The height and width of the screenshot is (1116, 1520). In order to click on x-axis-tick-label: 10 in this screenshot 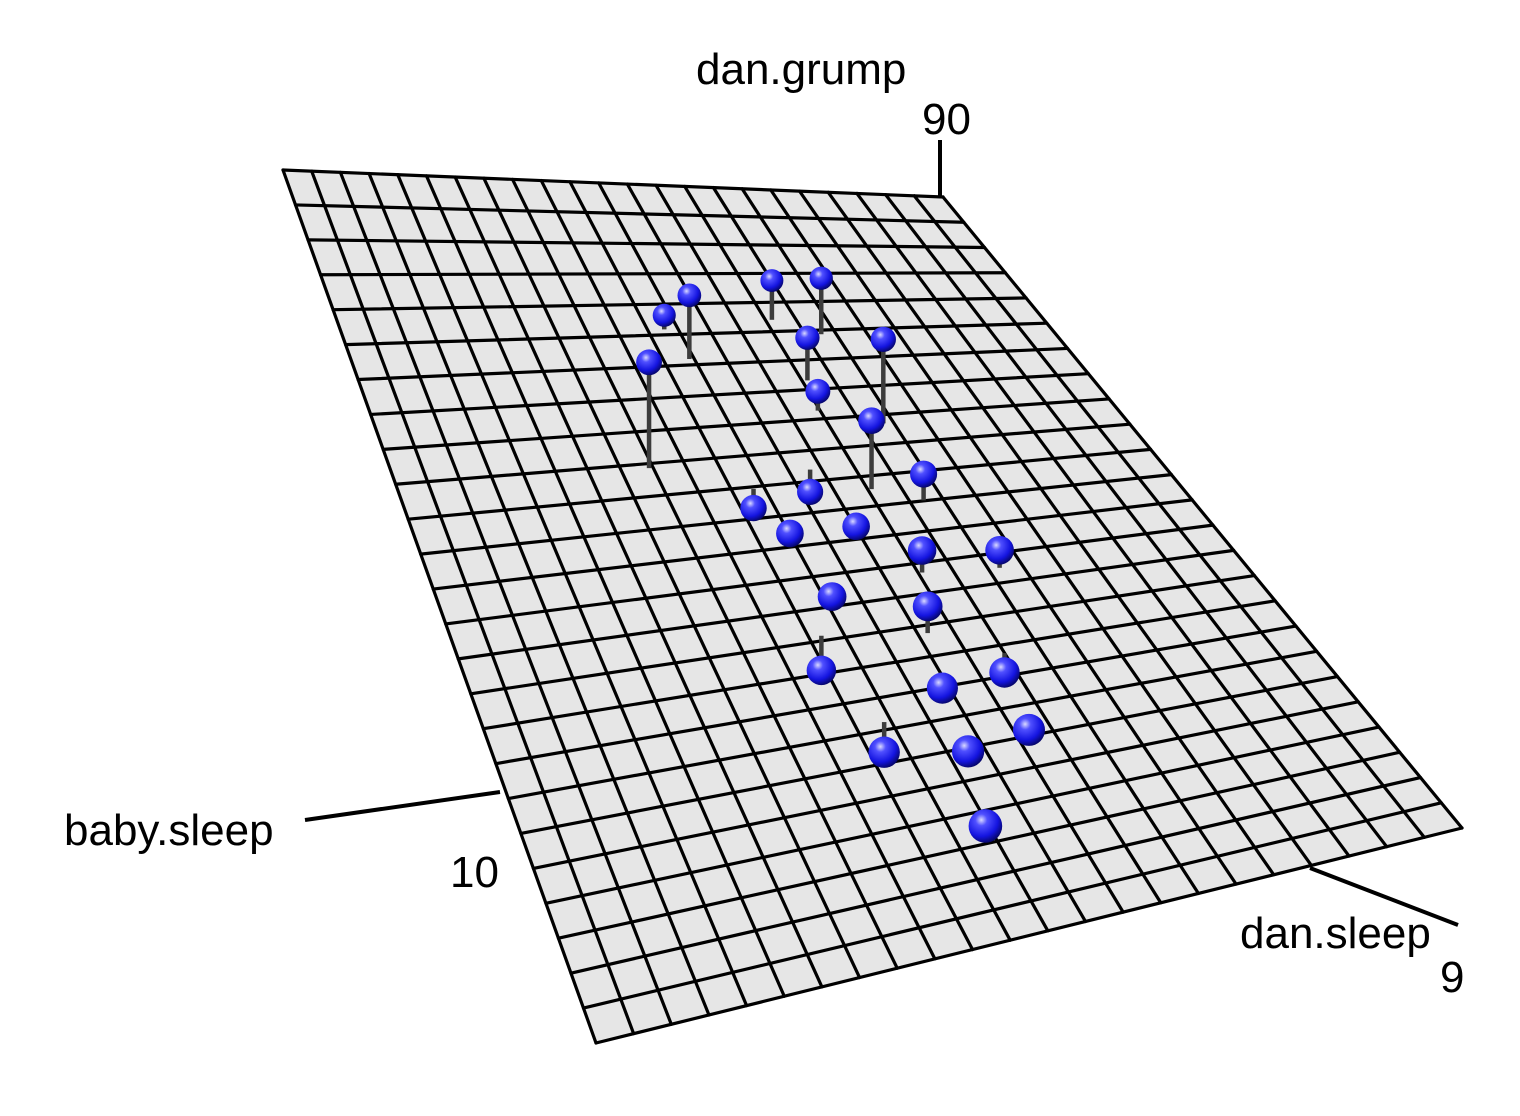, I will do `click(474, 872)`.